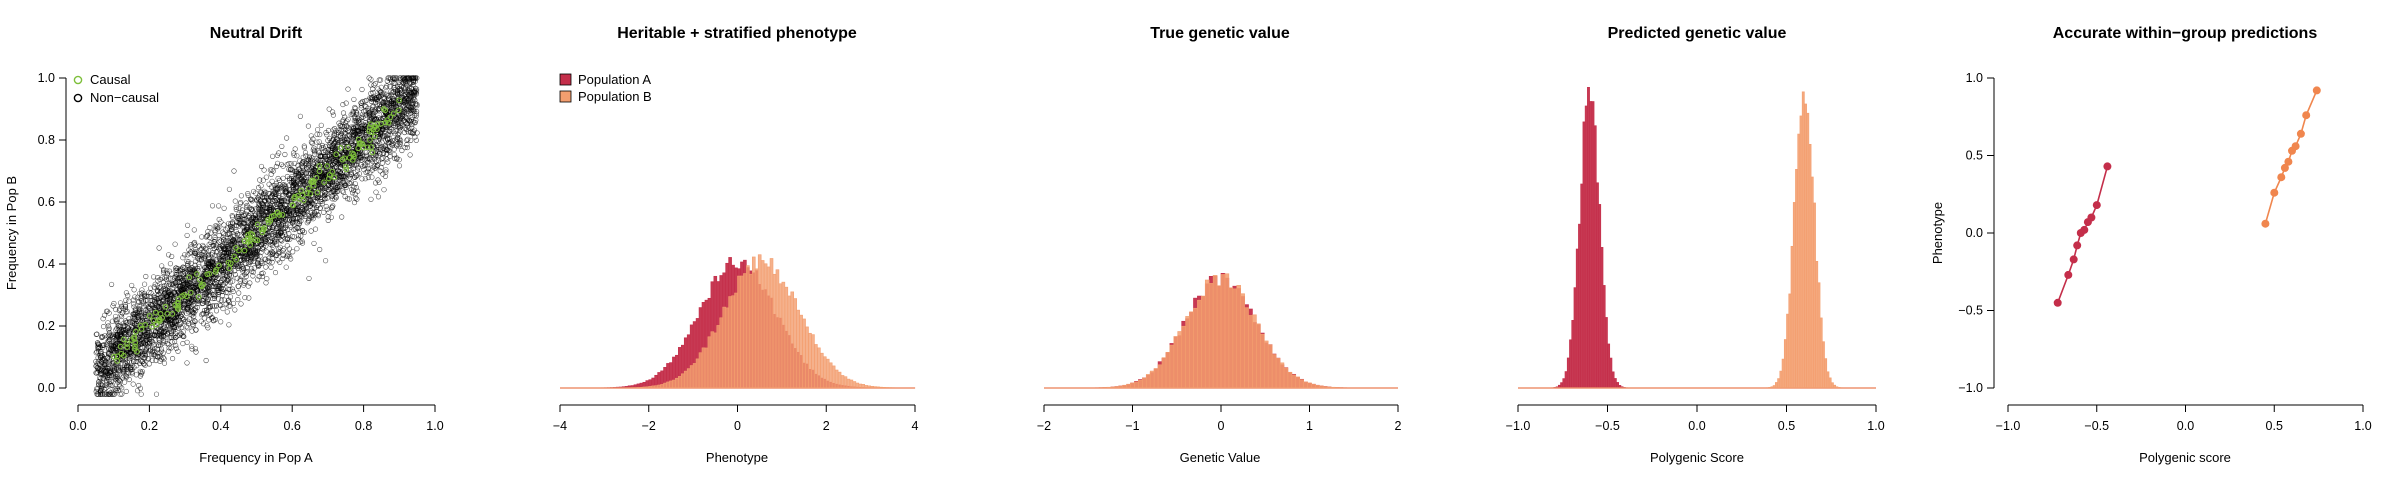  I want to click on x-tick-label: 1.0, so click(434, 426).